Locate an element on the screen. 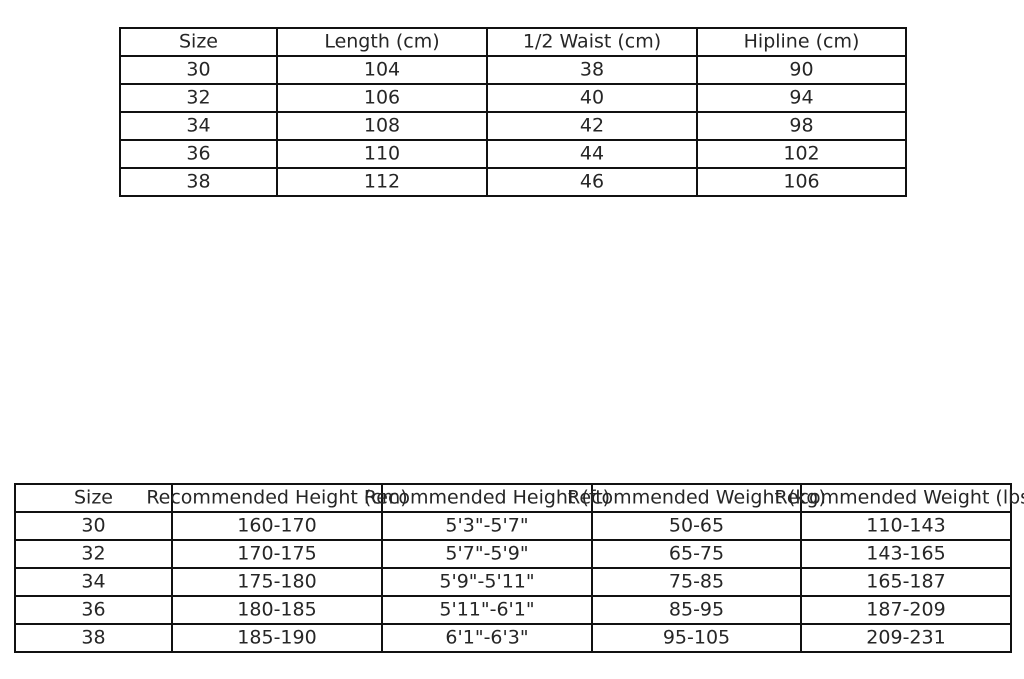 The width and height of the screenshot is (1024, 679). header-cell: Hipline (cm) is located at coordinates (801, 42).